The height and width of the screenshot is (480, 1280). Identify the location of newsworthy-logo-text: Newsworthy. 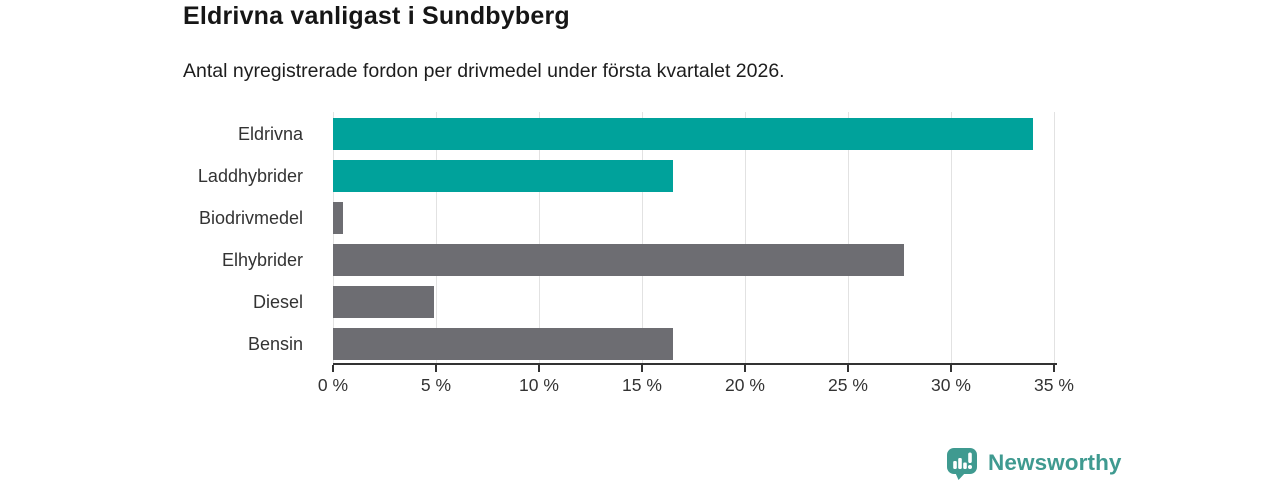
(1055, 462).